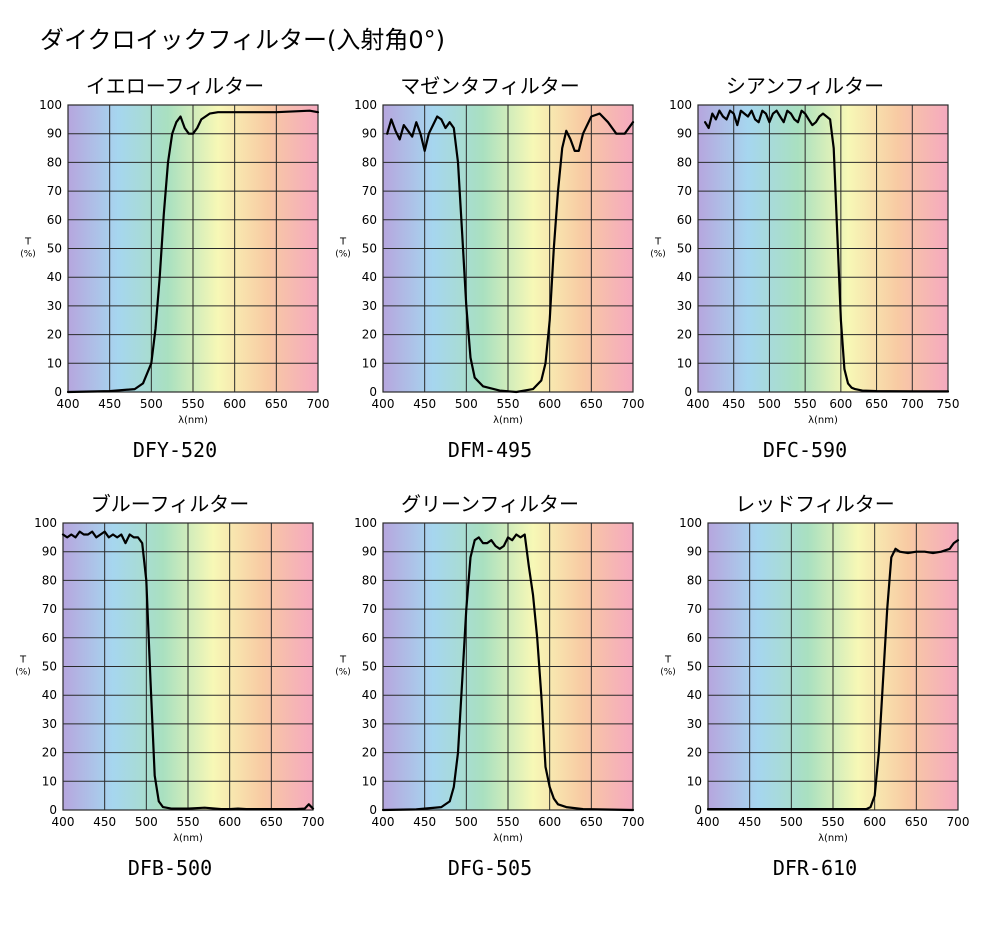 This screenshot has height=928, width=994. Describe the element at coordinates (243, 40) in the screenshot. I see `page-title: ダイクロイックフィルター(入射角0°)` at that location.